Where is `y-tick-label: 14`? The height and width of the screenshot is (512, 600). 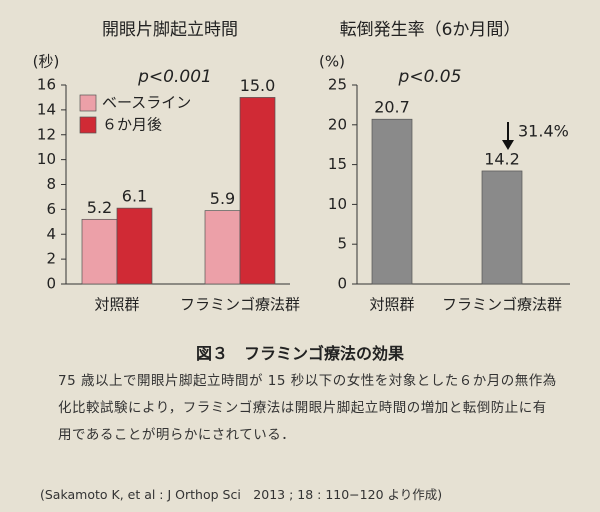 y-tick-label: 14 is located at coordinates (46, 109).